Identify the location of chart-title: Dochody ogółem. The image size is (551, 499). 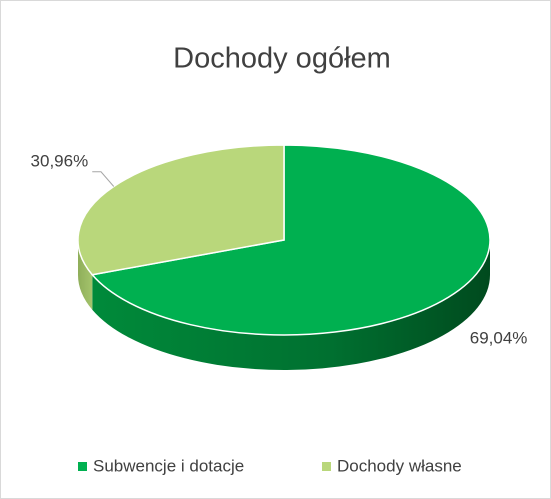
(282, 59).